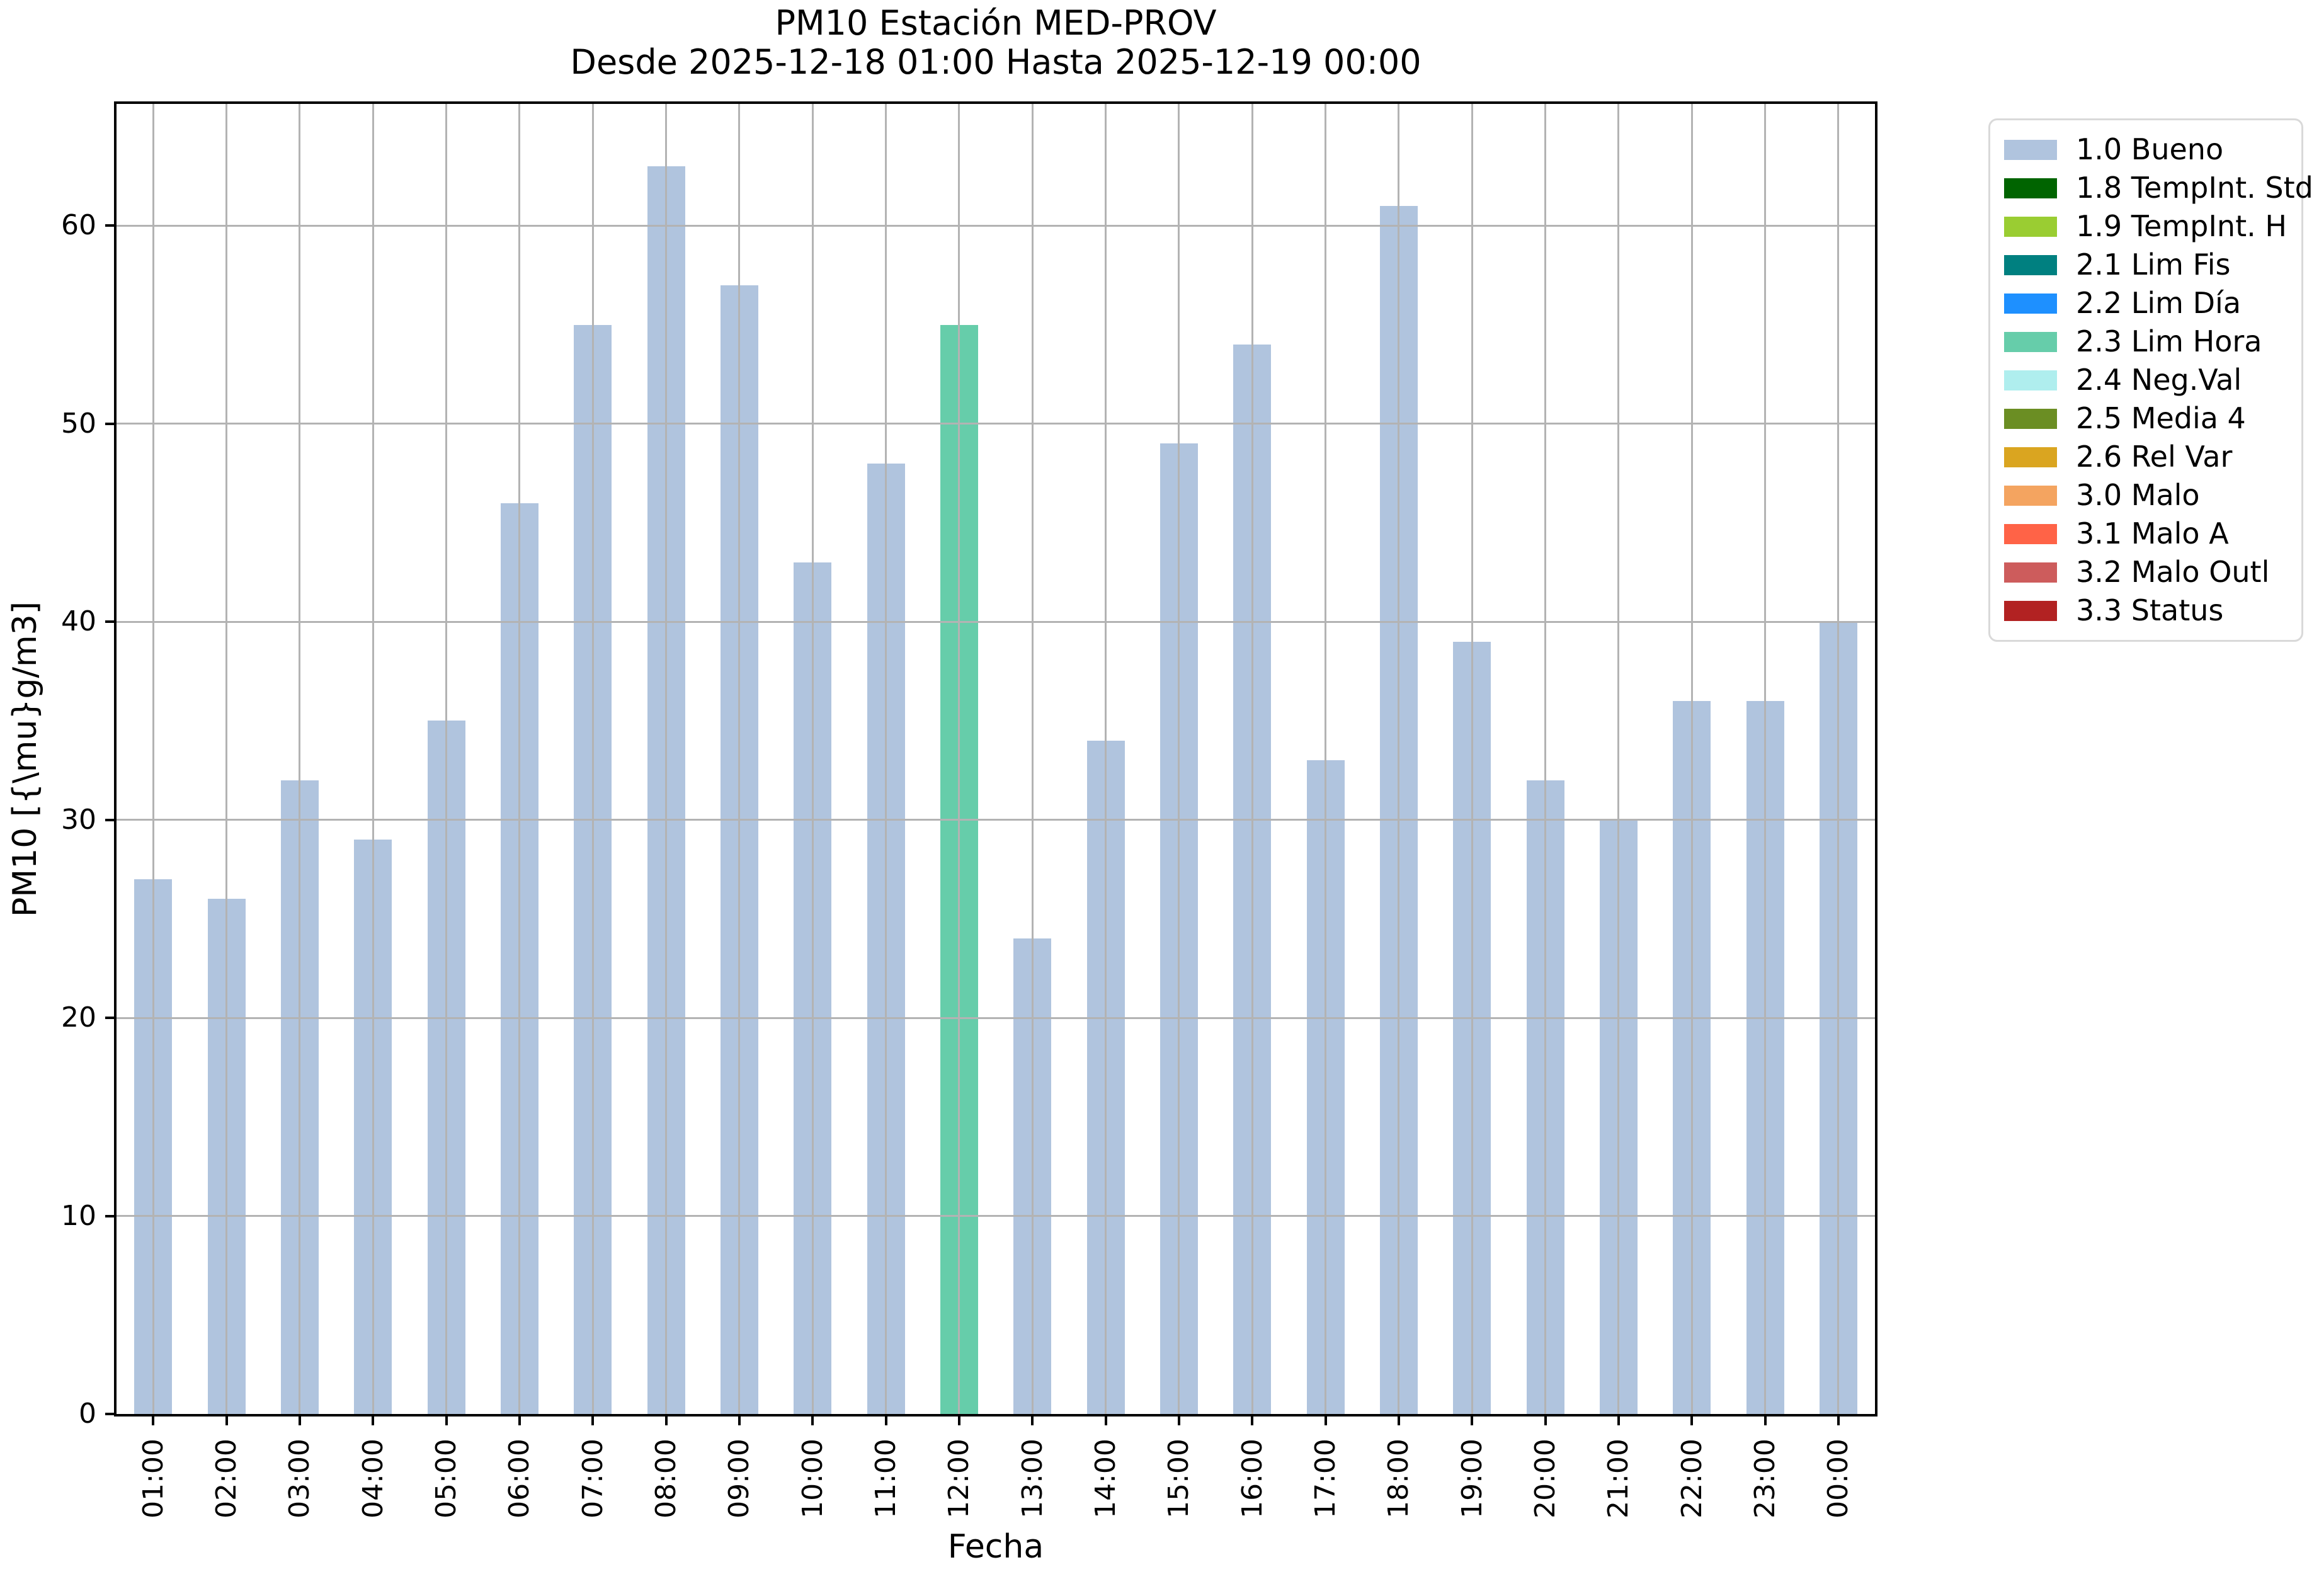  What do you see at coordinates (2158, 188) in the screenshot?
I see `legend-item: 1.8 TempInt. Std` at bounding box center [2158, 188].